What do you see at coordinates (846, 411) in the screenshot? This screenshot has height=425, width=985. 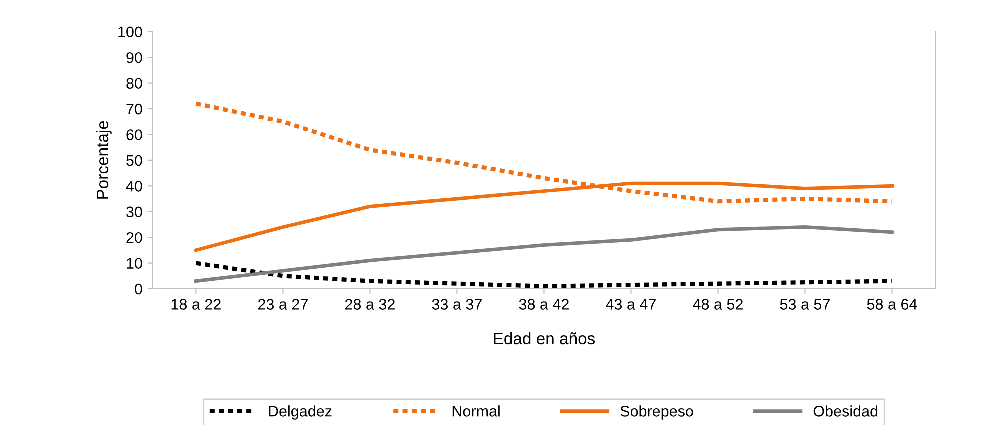 I see `legend-label: Obesidad` at bounding box center [846, 411].